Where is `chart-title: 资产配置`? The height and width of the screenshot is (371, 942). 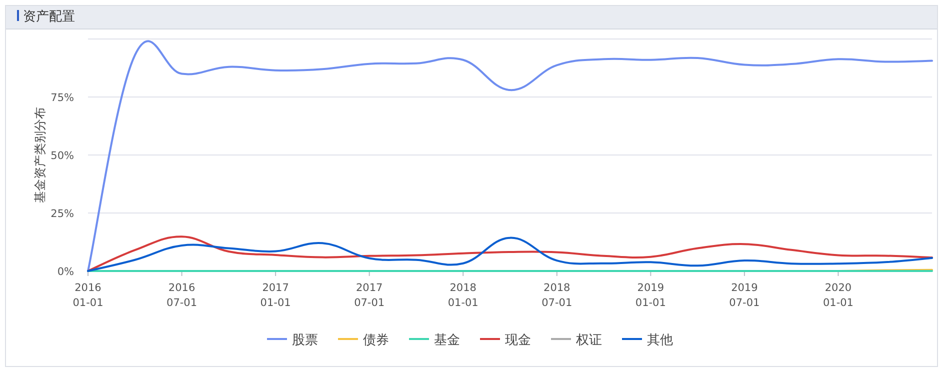 chart-title: 资产配置 is located at coordinates (49, 17).